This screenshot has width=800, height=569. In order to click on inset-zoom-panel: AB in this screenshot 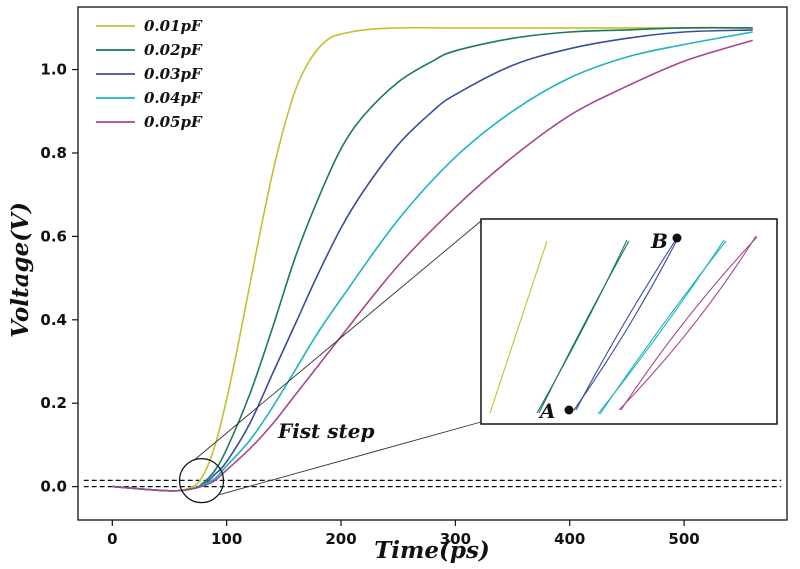, I will do `click(629, 321)`.